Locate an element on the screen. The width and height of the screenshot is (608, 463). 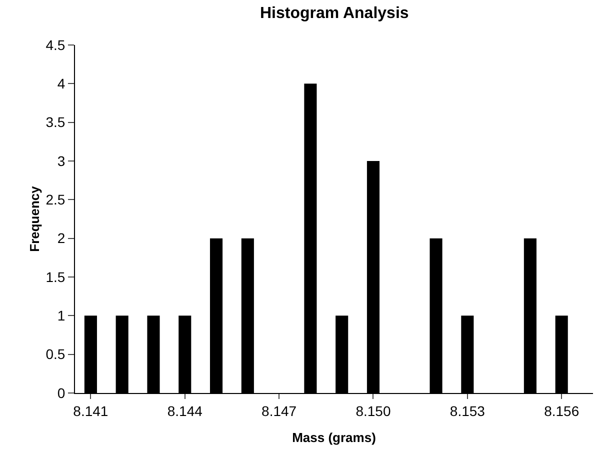
y-tick-label: 4 is located at coordinates (61, 84).